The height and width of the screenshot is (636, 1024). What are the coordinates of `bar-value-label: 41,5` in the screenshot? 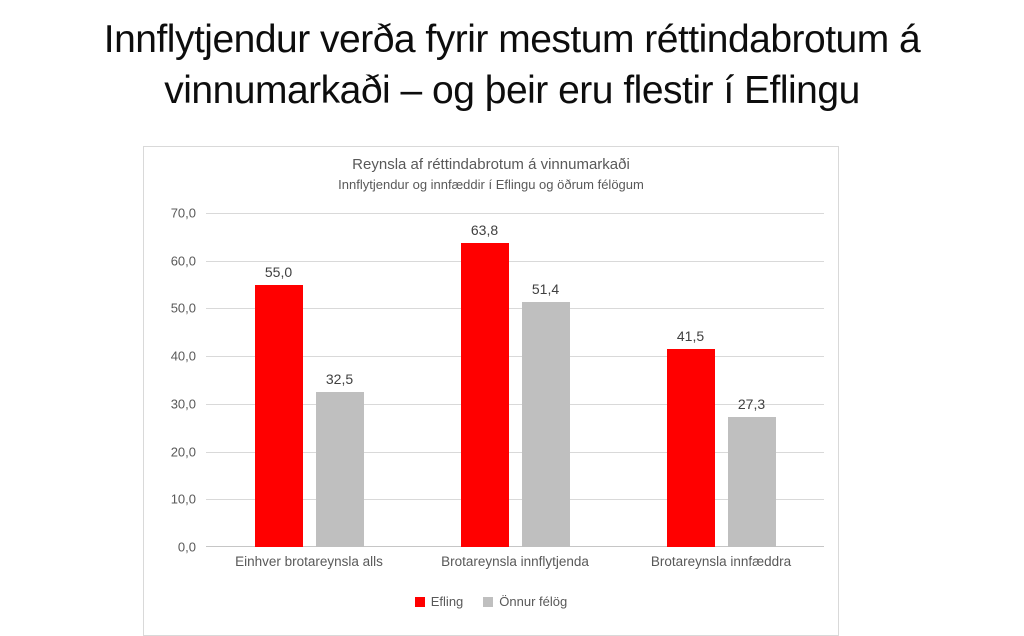 It's located at (690, 336).